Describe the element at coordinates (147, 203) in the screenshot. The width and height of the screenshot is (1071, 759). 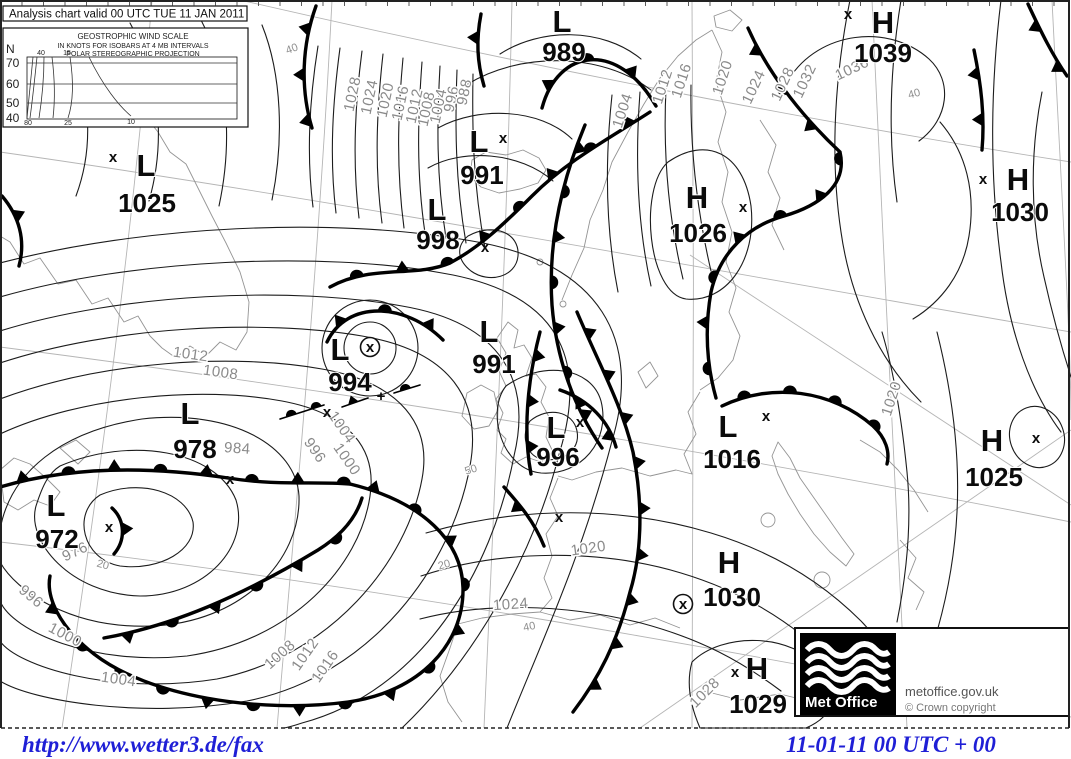
I see `pressure-value: 1025` at that location.